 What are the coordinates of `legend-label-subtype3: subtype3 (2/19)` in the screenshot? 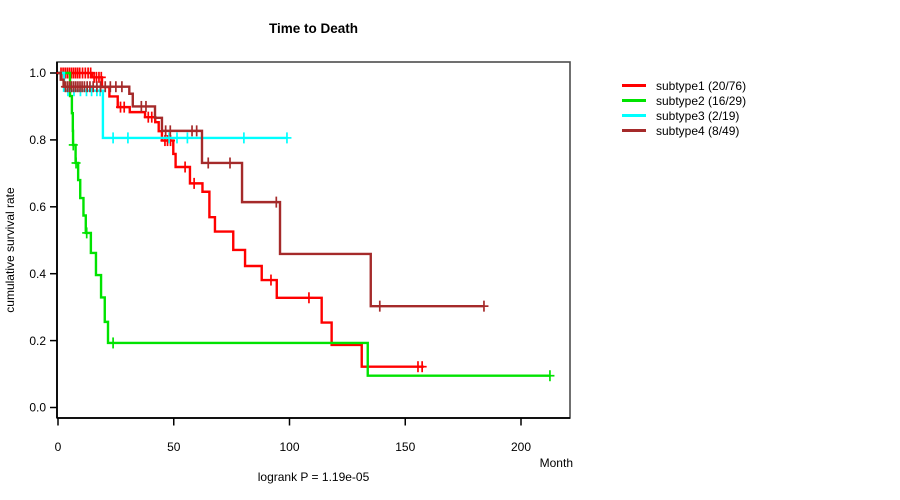 It's located at (698, 115).